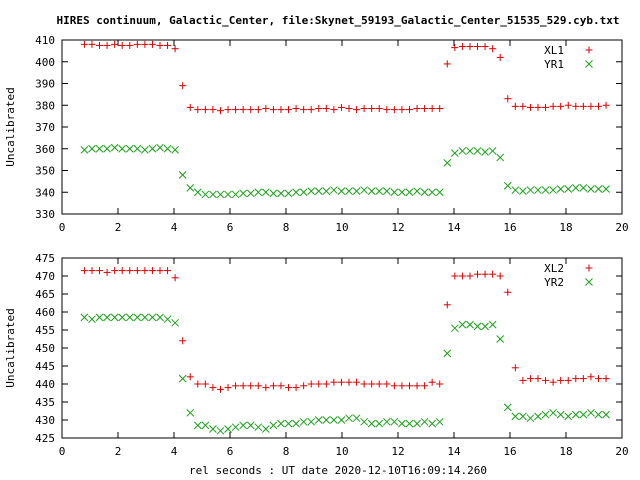  I want to click on y-tick-label: 465, so click(45, 294).